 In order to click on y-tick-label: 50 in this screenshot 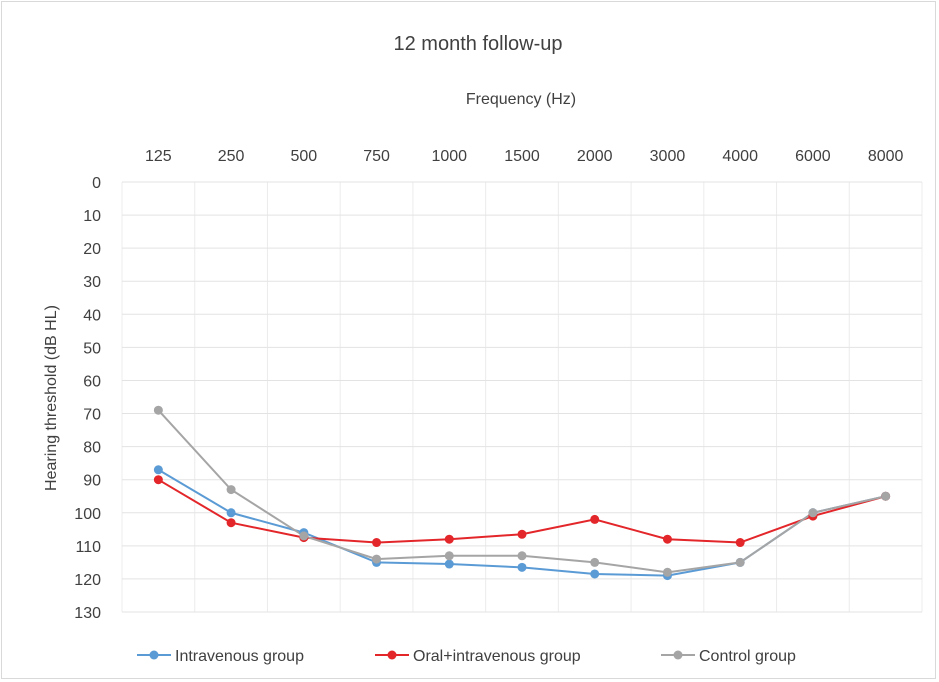, I will do `click(92, 348)`.